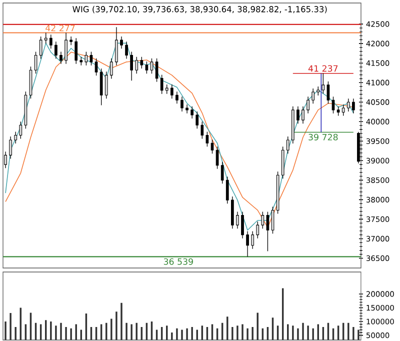 The height and width of the screenshot is (341, 400). I want to click on series-label: 39 728, so click(323, 137).